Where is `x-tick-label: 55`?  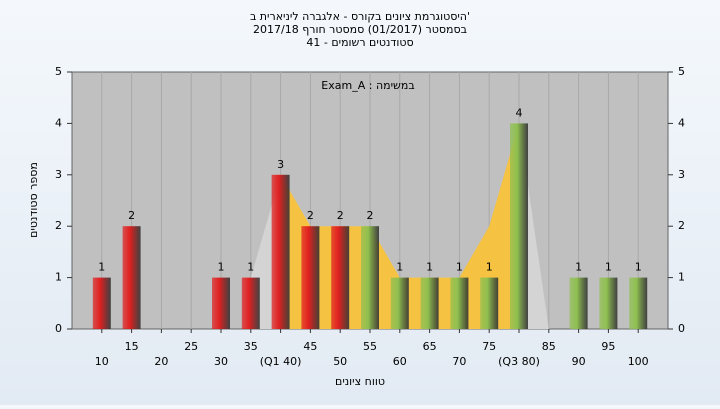 x-tick-label: 55 is located at coordinates (370, 346).